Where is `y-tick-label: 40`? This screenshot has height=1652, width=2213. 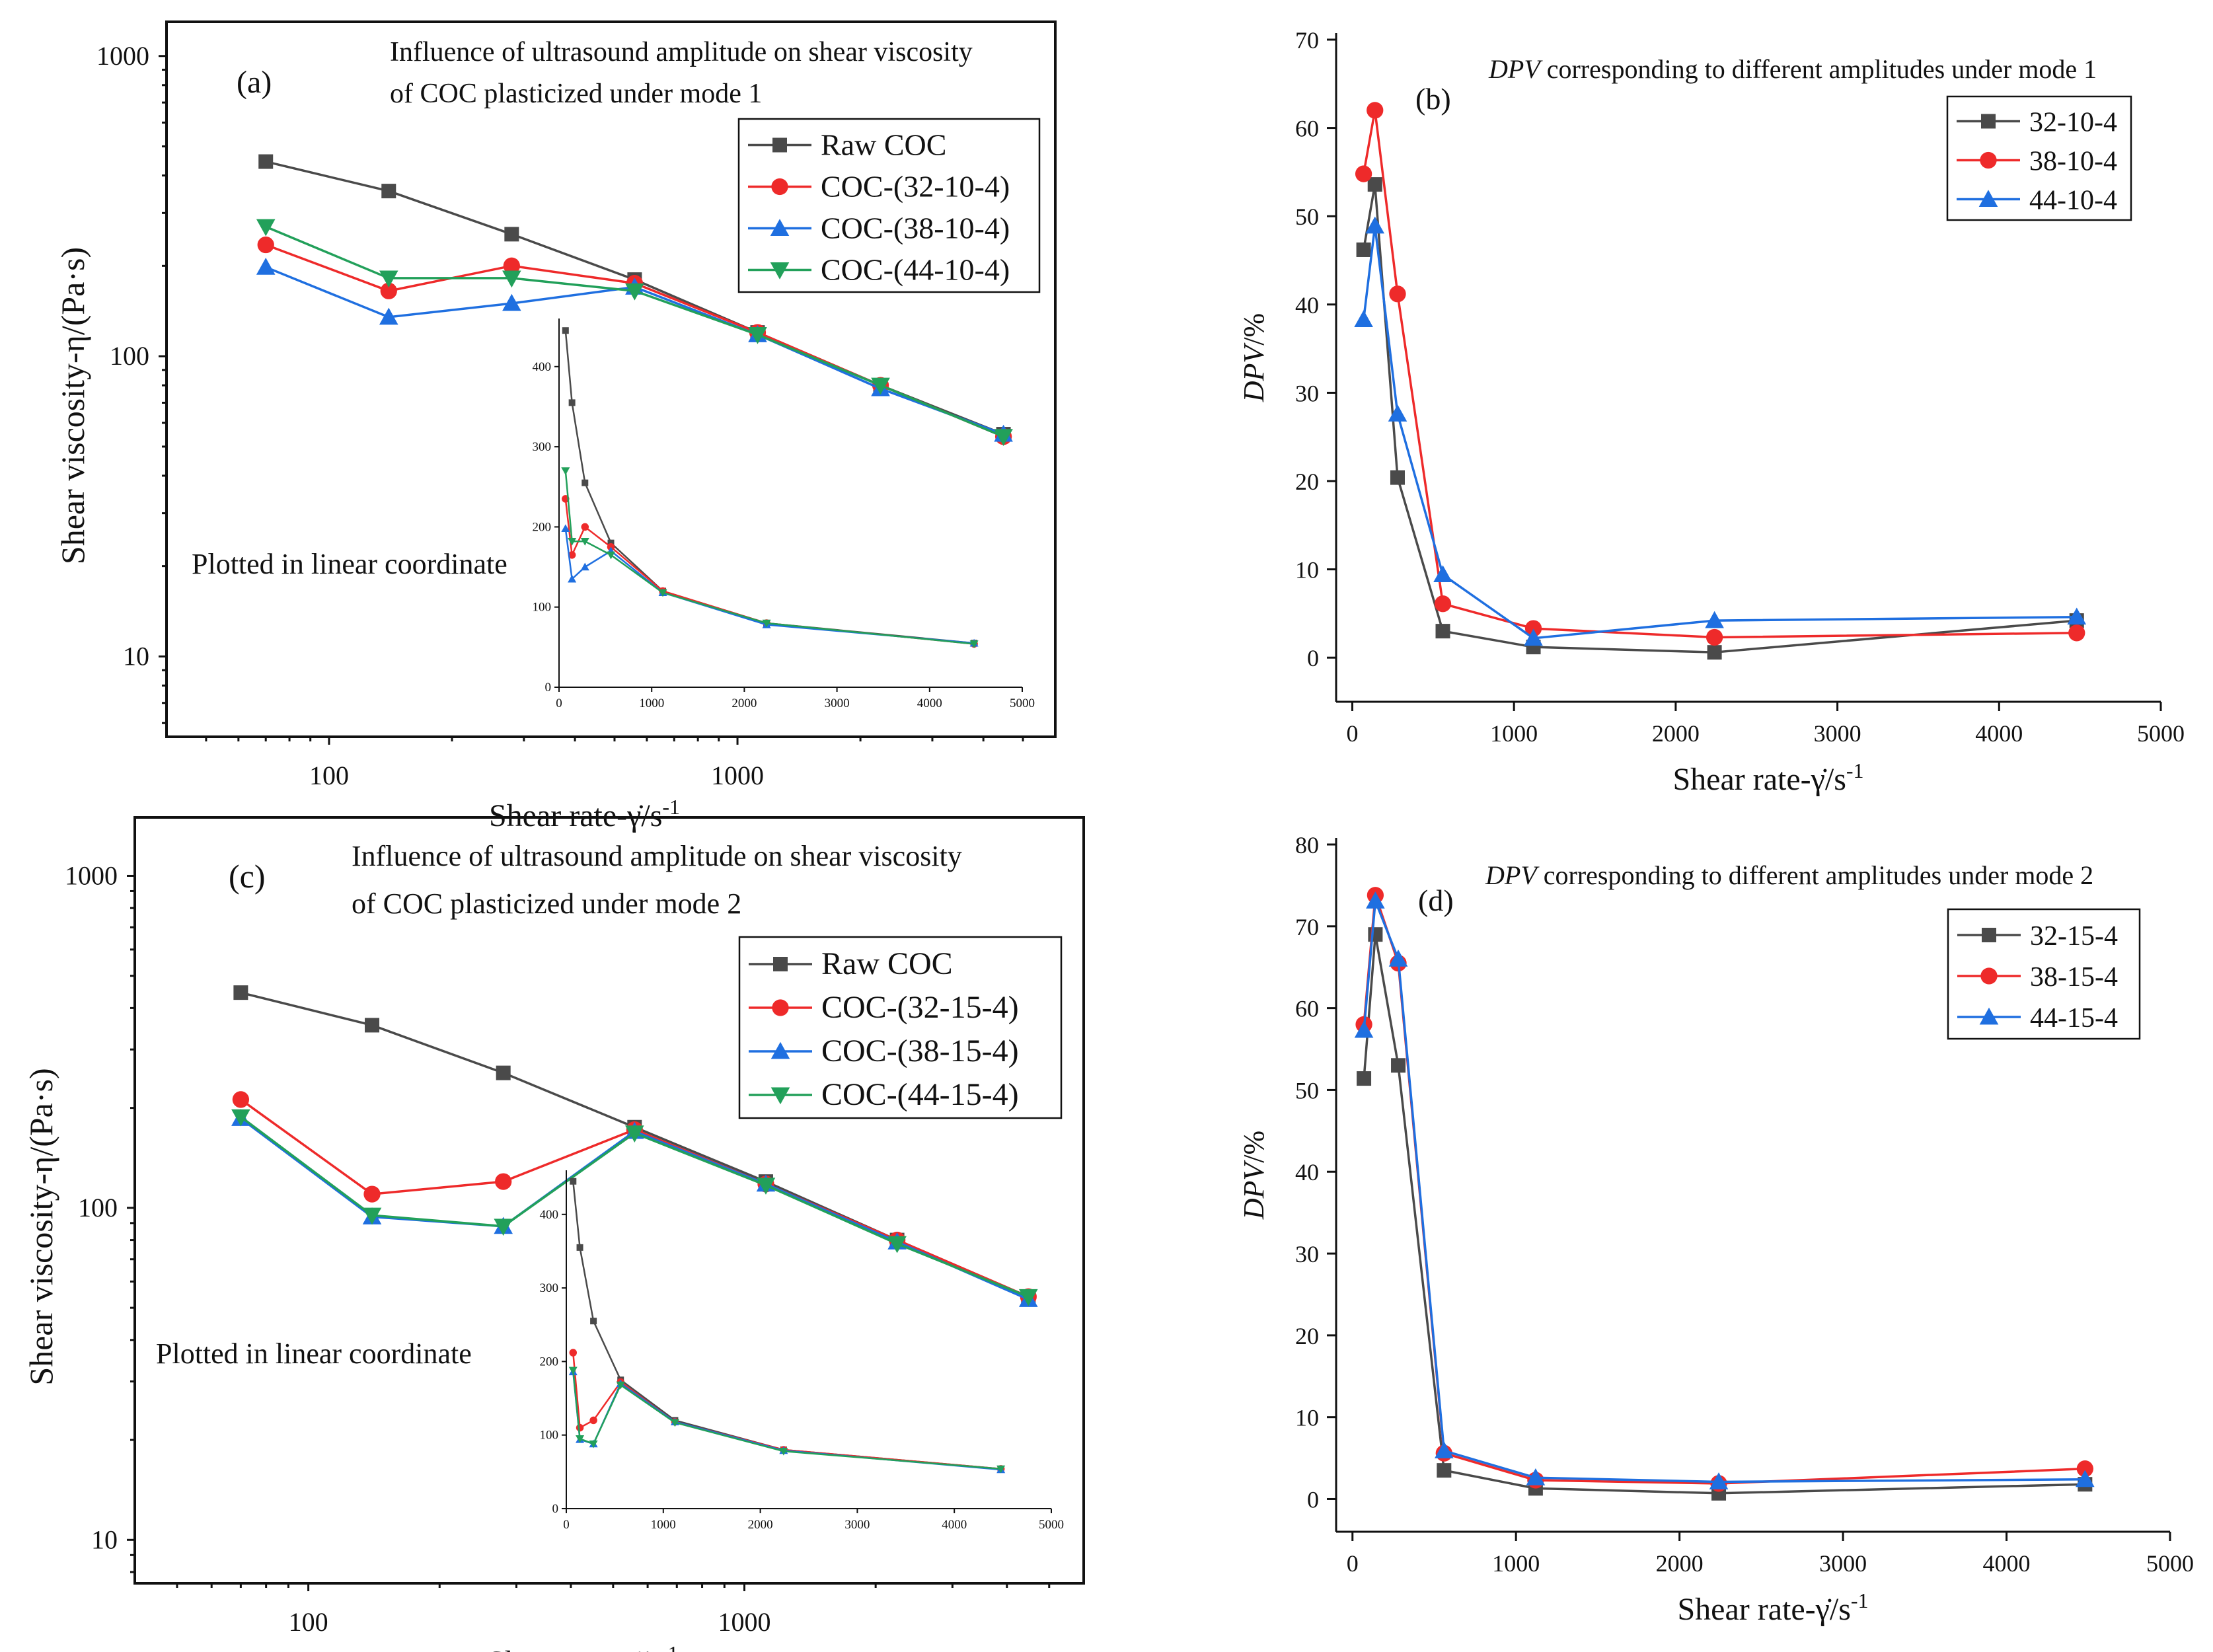
y-tick-label: 40 is located at coordinates (1307, 1172).